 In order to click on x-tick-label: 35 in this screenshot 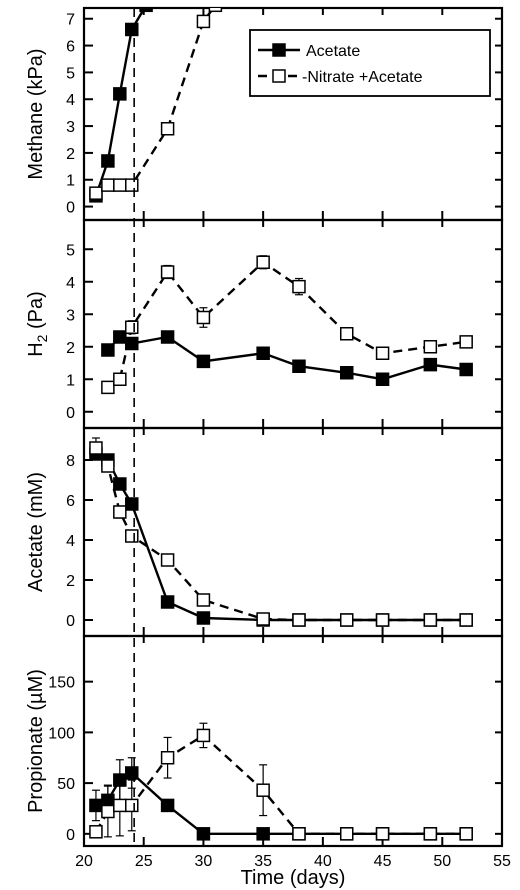, I will do `click(263, 861)`.